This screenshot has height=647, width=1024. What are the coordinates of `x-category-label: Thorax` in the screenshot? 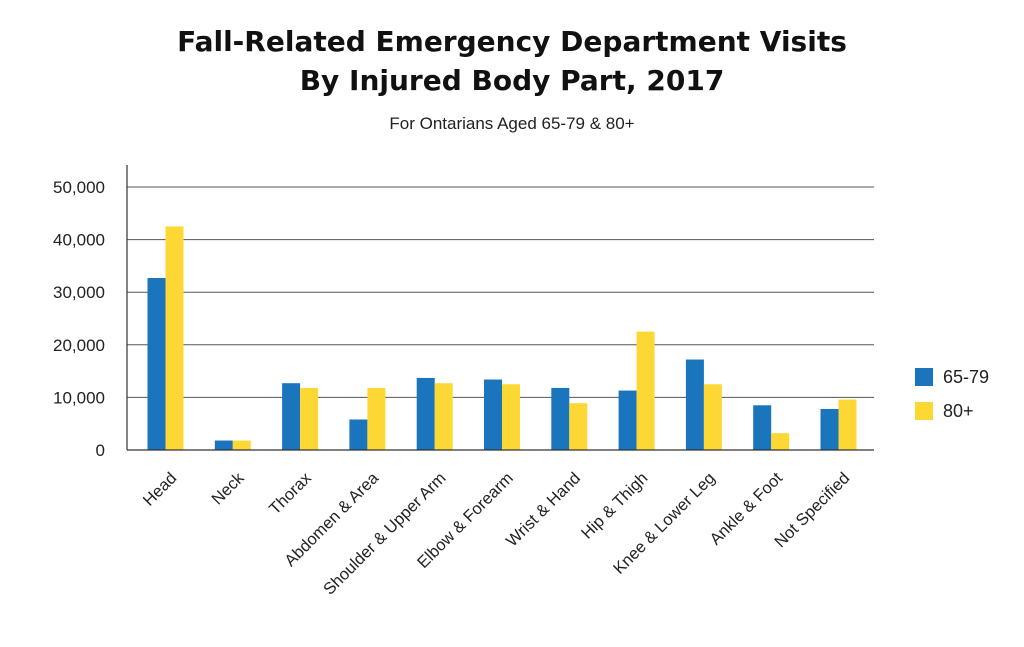 It's located at (291, 494).